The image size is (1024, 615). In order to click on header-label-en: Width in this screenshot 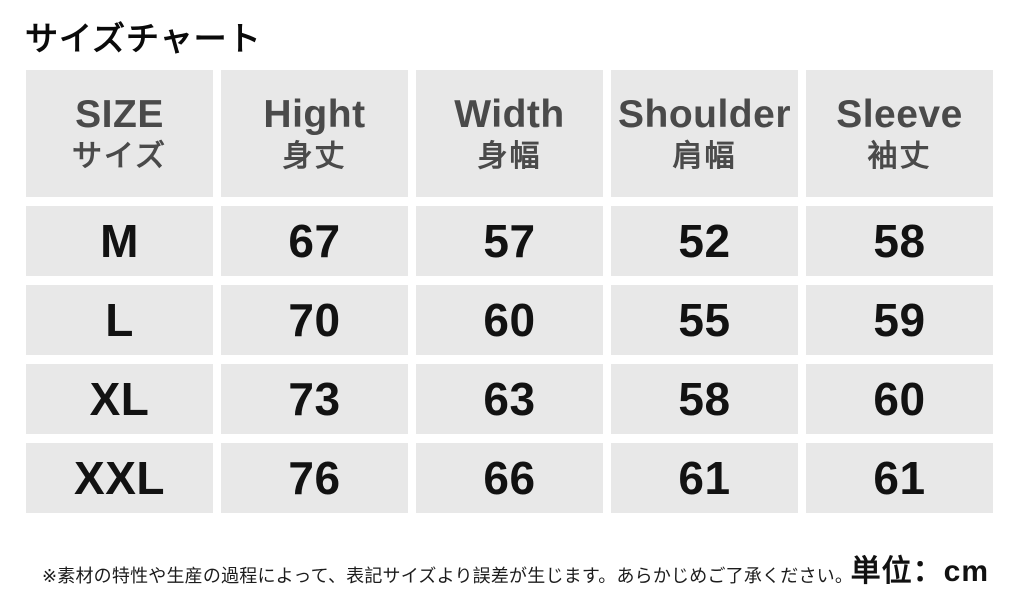, I will do `click(509, 114)`.